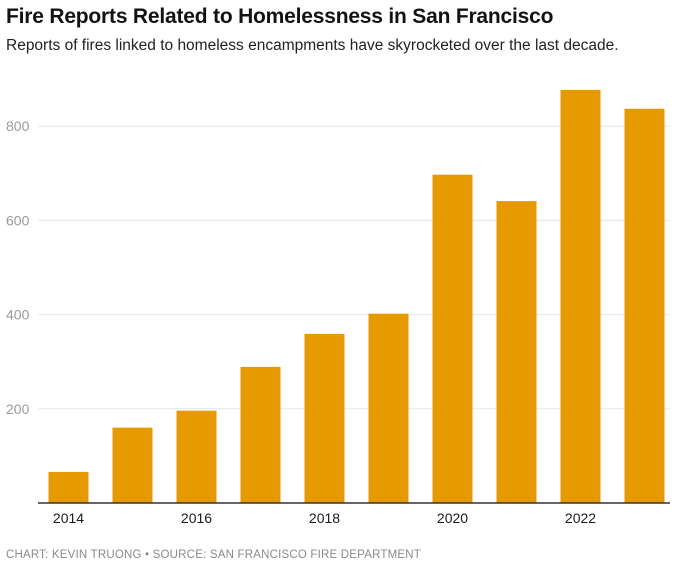 This screenshot has height=569, width=680. I want to click on y-tick-label-600: 600, so click(18, 220).